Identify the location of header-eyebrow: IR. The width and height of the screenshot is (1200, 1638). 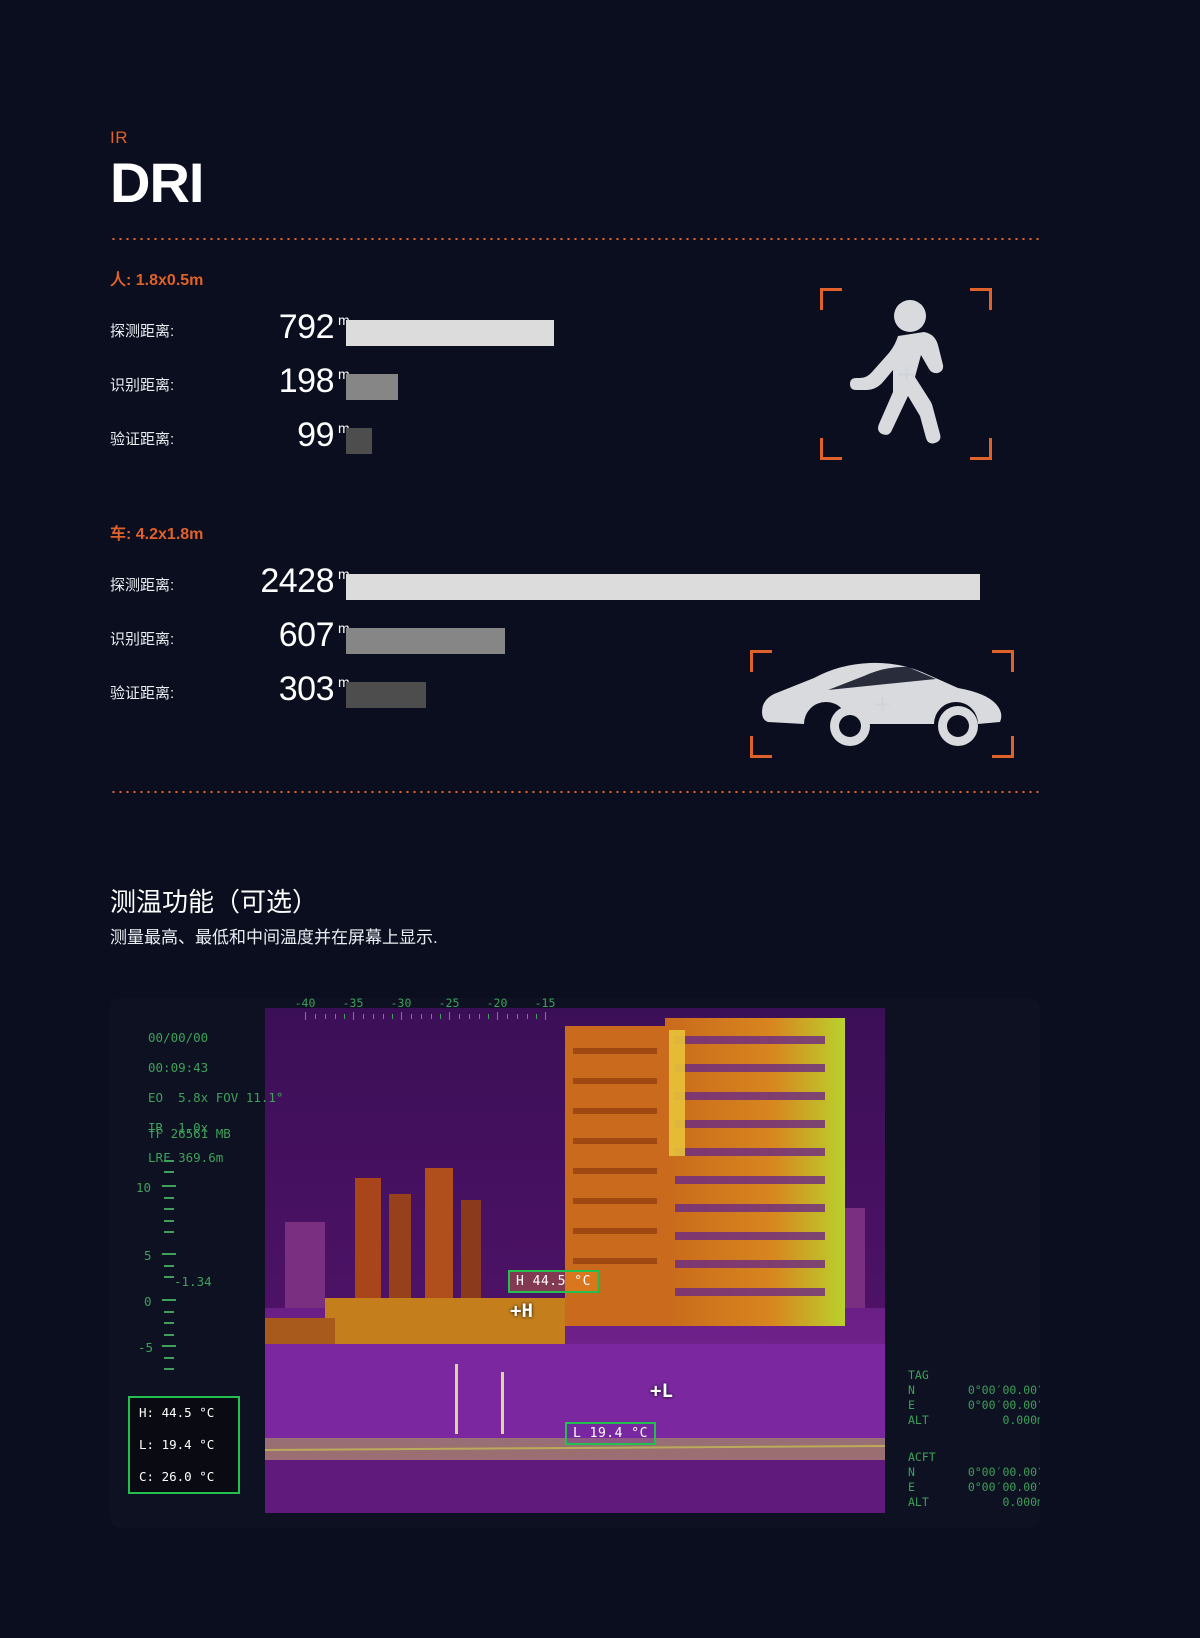
(119, 137).